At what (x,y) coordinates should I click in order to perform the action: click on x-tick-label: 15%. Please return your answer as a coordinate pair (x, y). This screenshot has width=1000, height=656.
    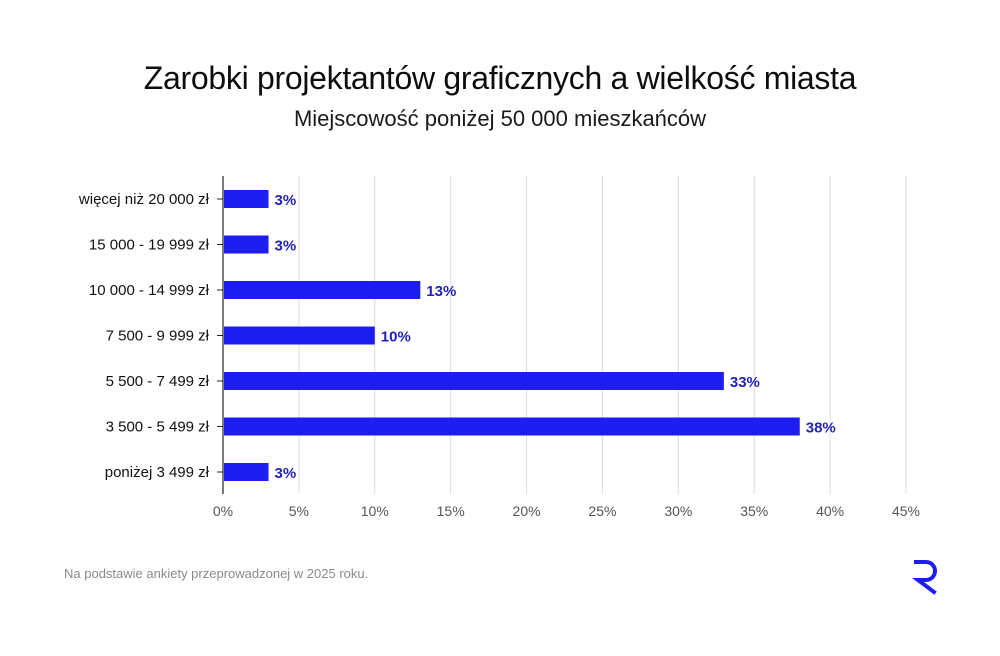
    Looking at the image, I should click on (451, 511).